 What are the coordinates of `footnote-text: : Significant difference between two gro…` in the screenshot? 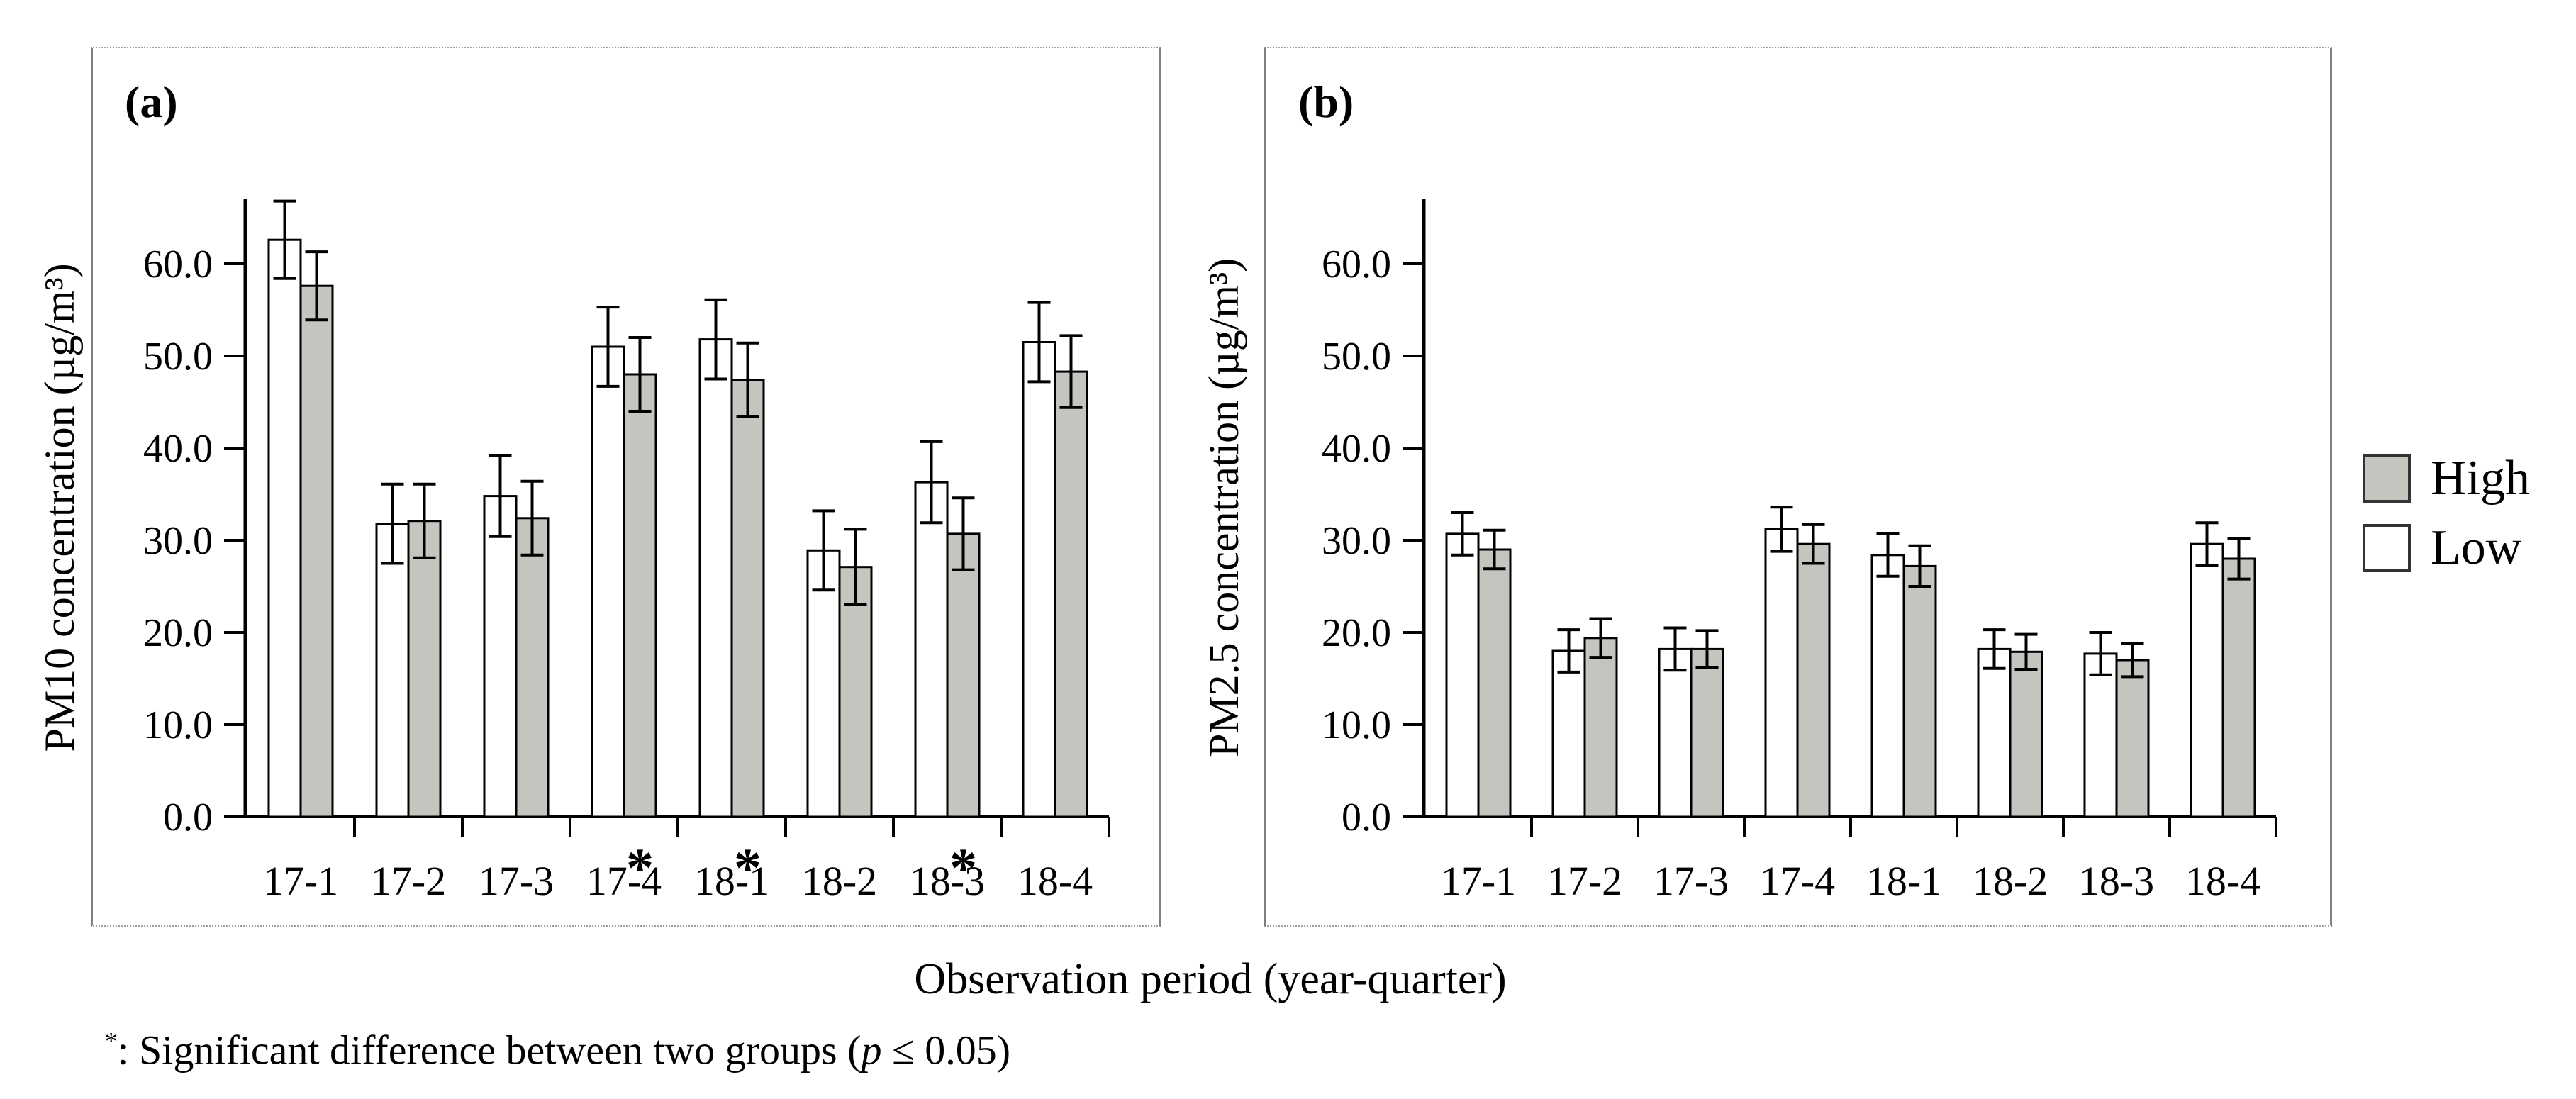 It's located at (489, 1050).